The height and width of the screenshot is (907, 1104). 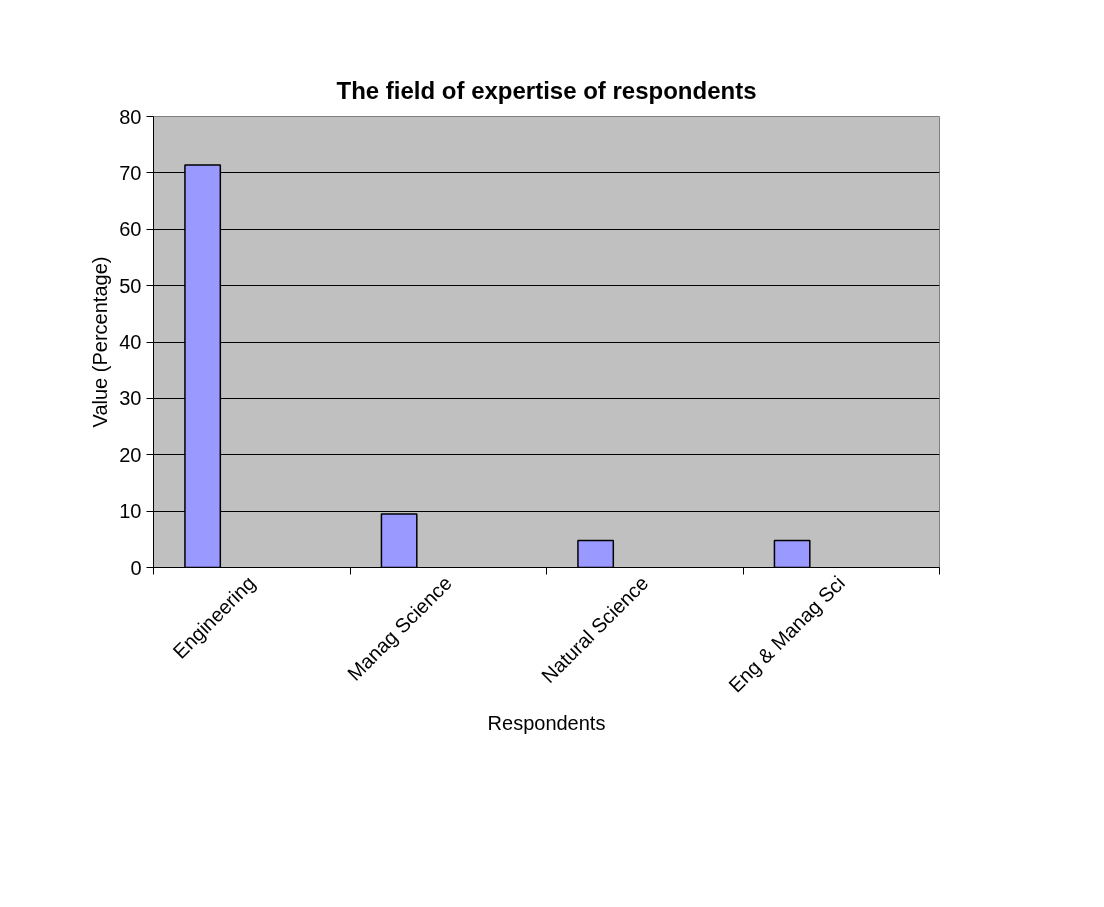 I want to click on y-tick-label: 40, so click(x=130, y=342).